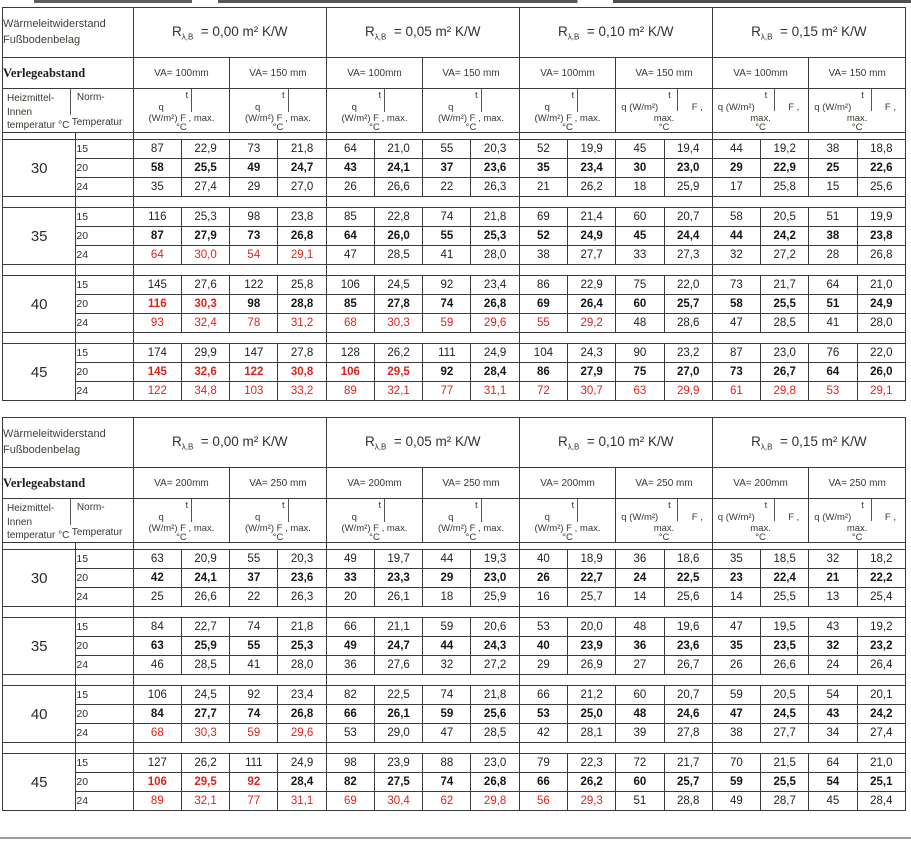  I want to click on q-value-cell: 37, so click(254, 578).